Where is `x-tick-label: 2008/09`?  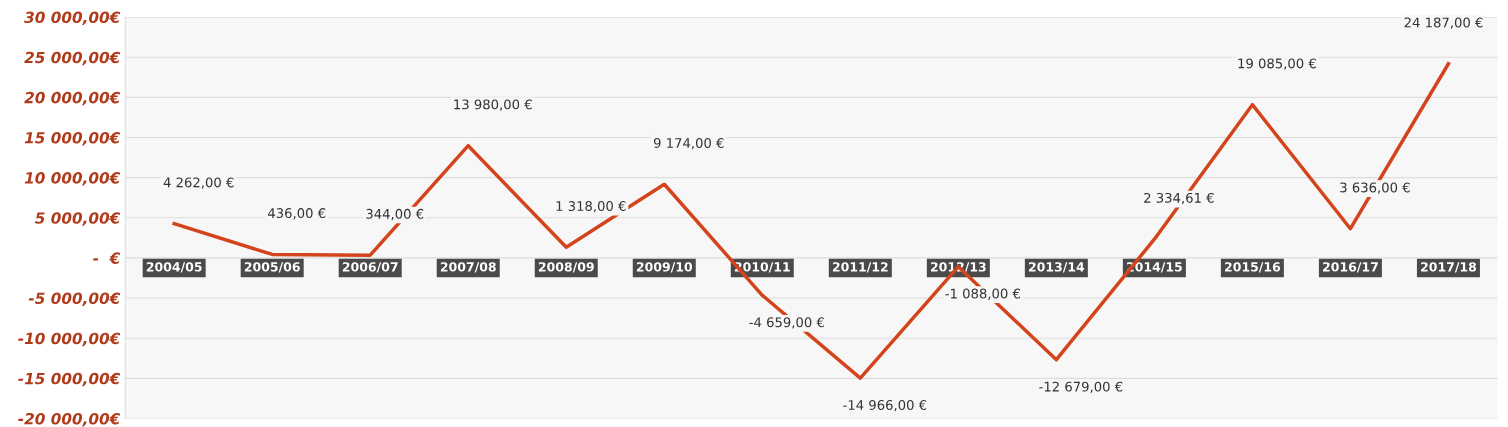
x-tick-label: 2008/09 is located at coordinates (566, 267).